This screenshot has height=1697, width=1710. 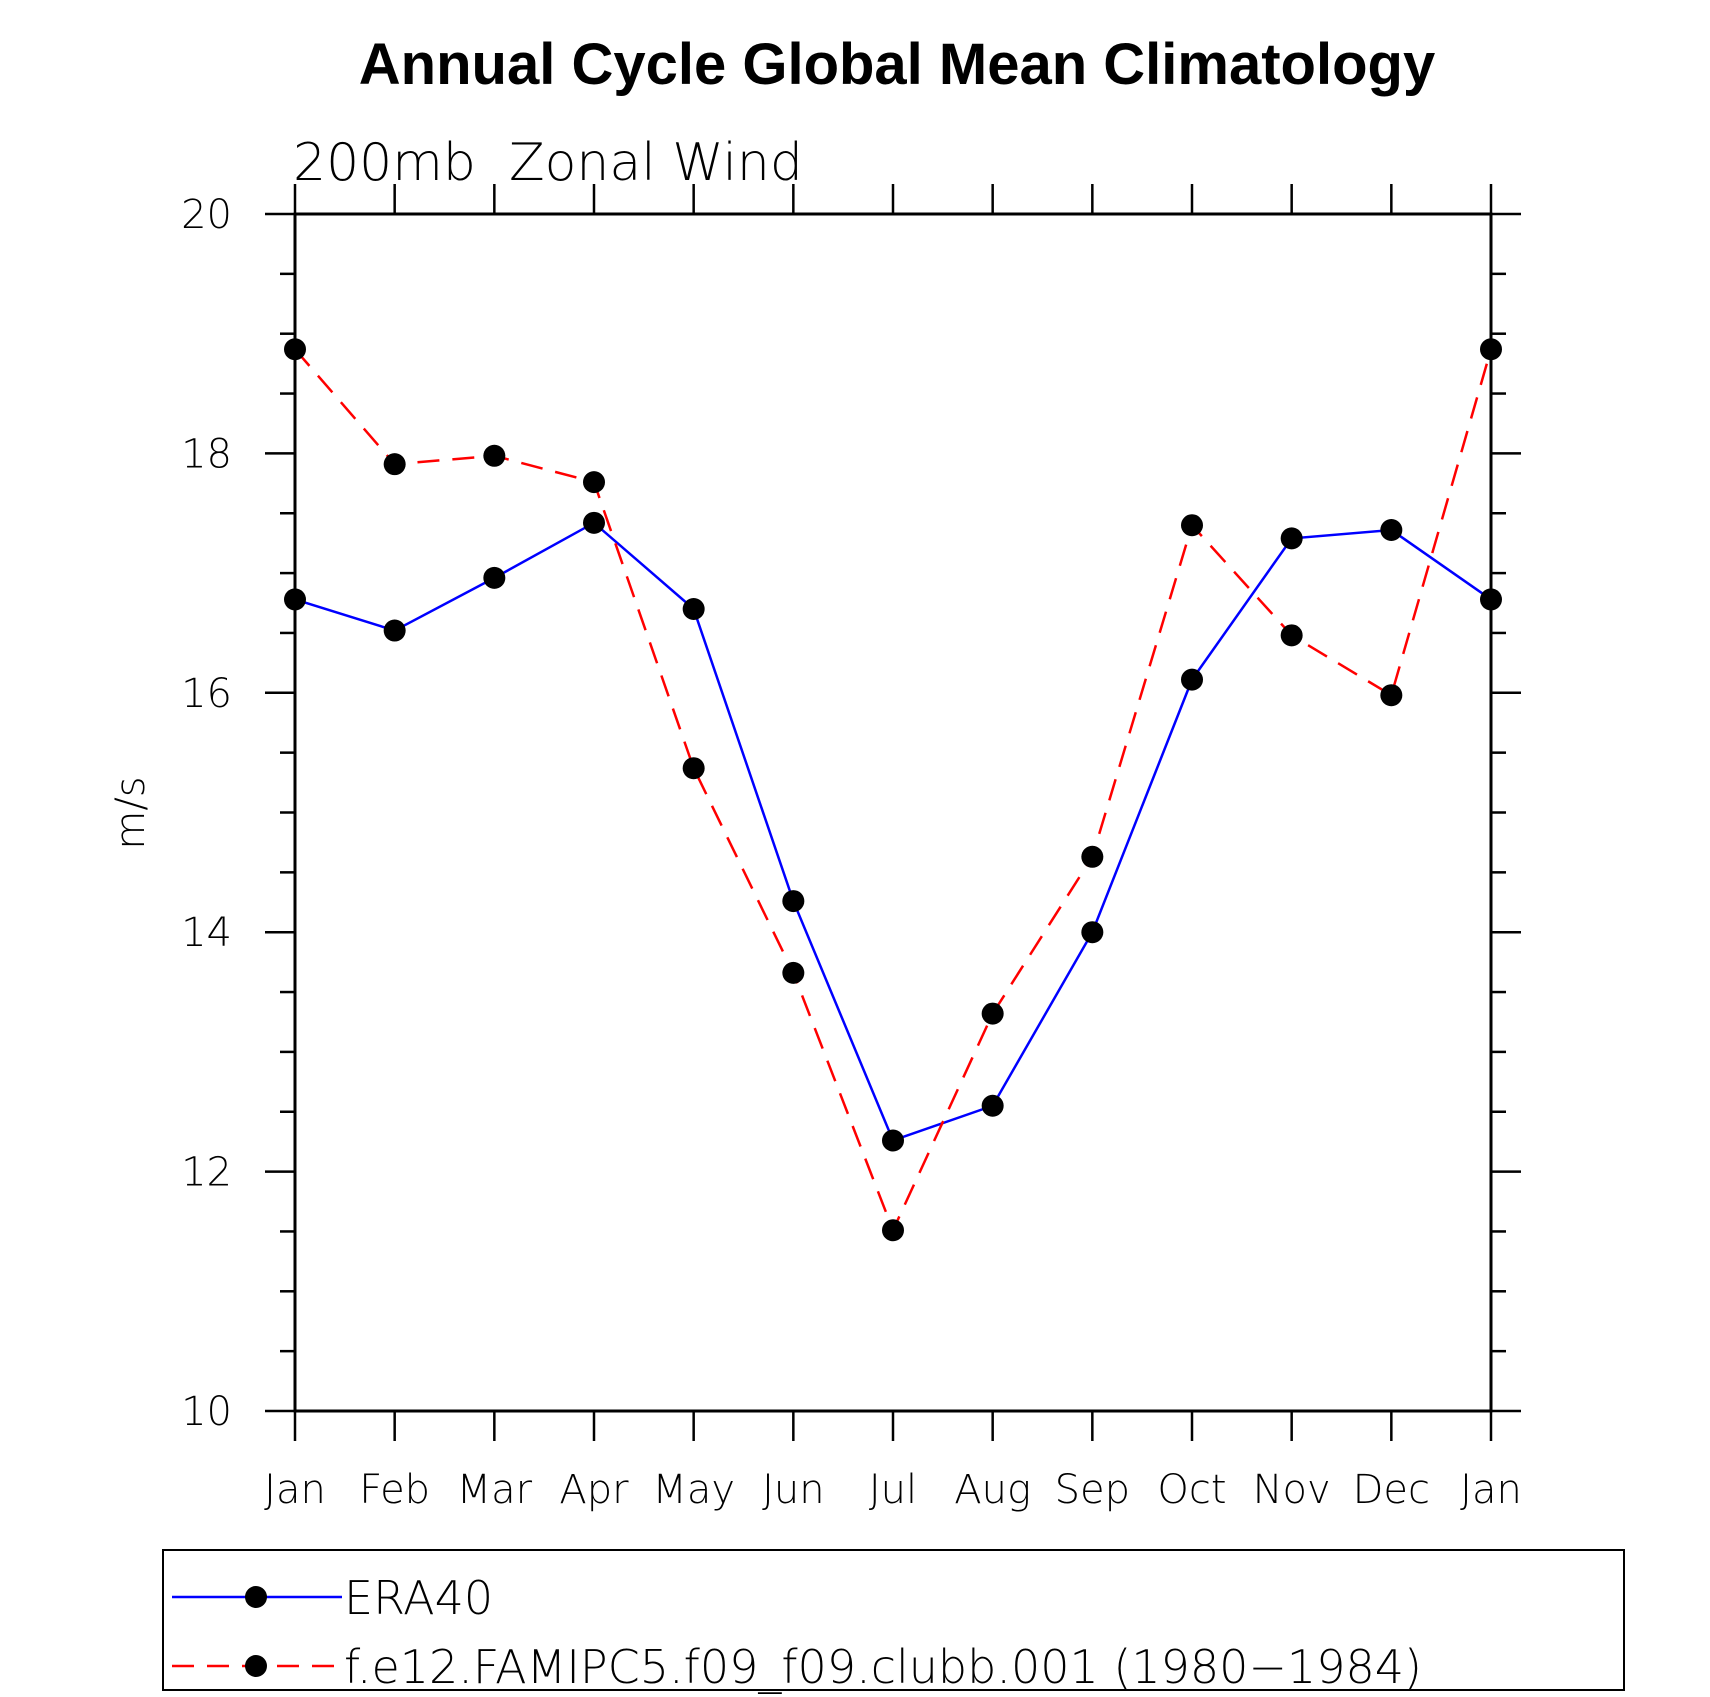 What do you see at coordinates (206, 1412) in the screenshot?
I see `y-tick-label: 10` at bounding box center [206, 1412].